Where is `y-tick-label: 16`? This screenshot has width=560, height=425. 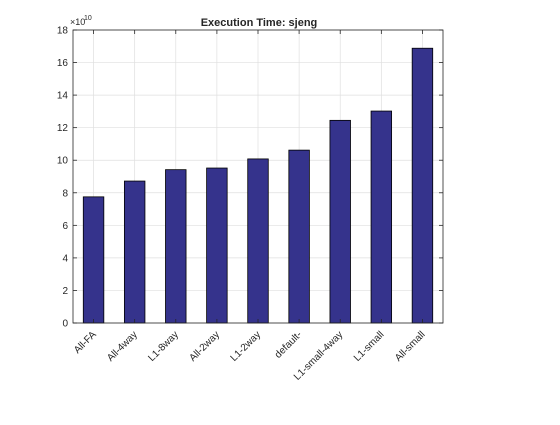
y-tick-label: 16 is located at coordinates (63, 63).